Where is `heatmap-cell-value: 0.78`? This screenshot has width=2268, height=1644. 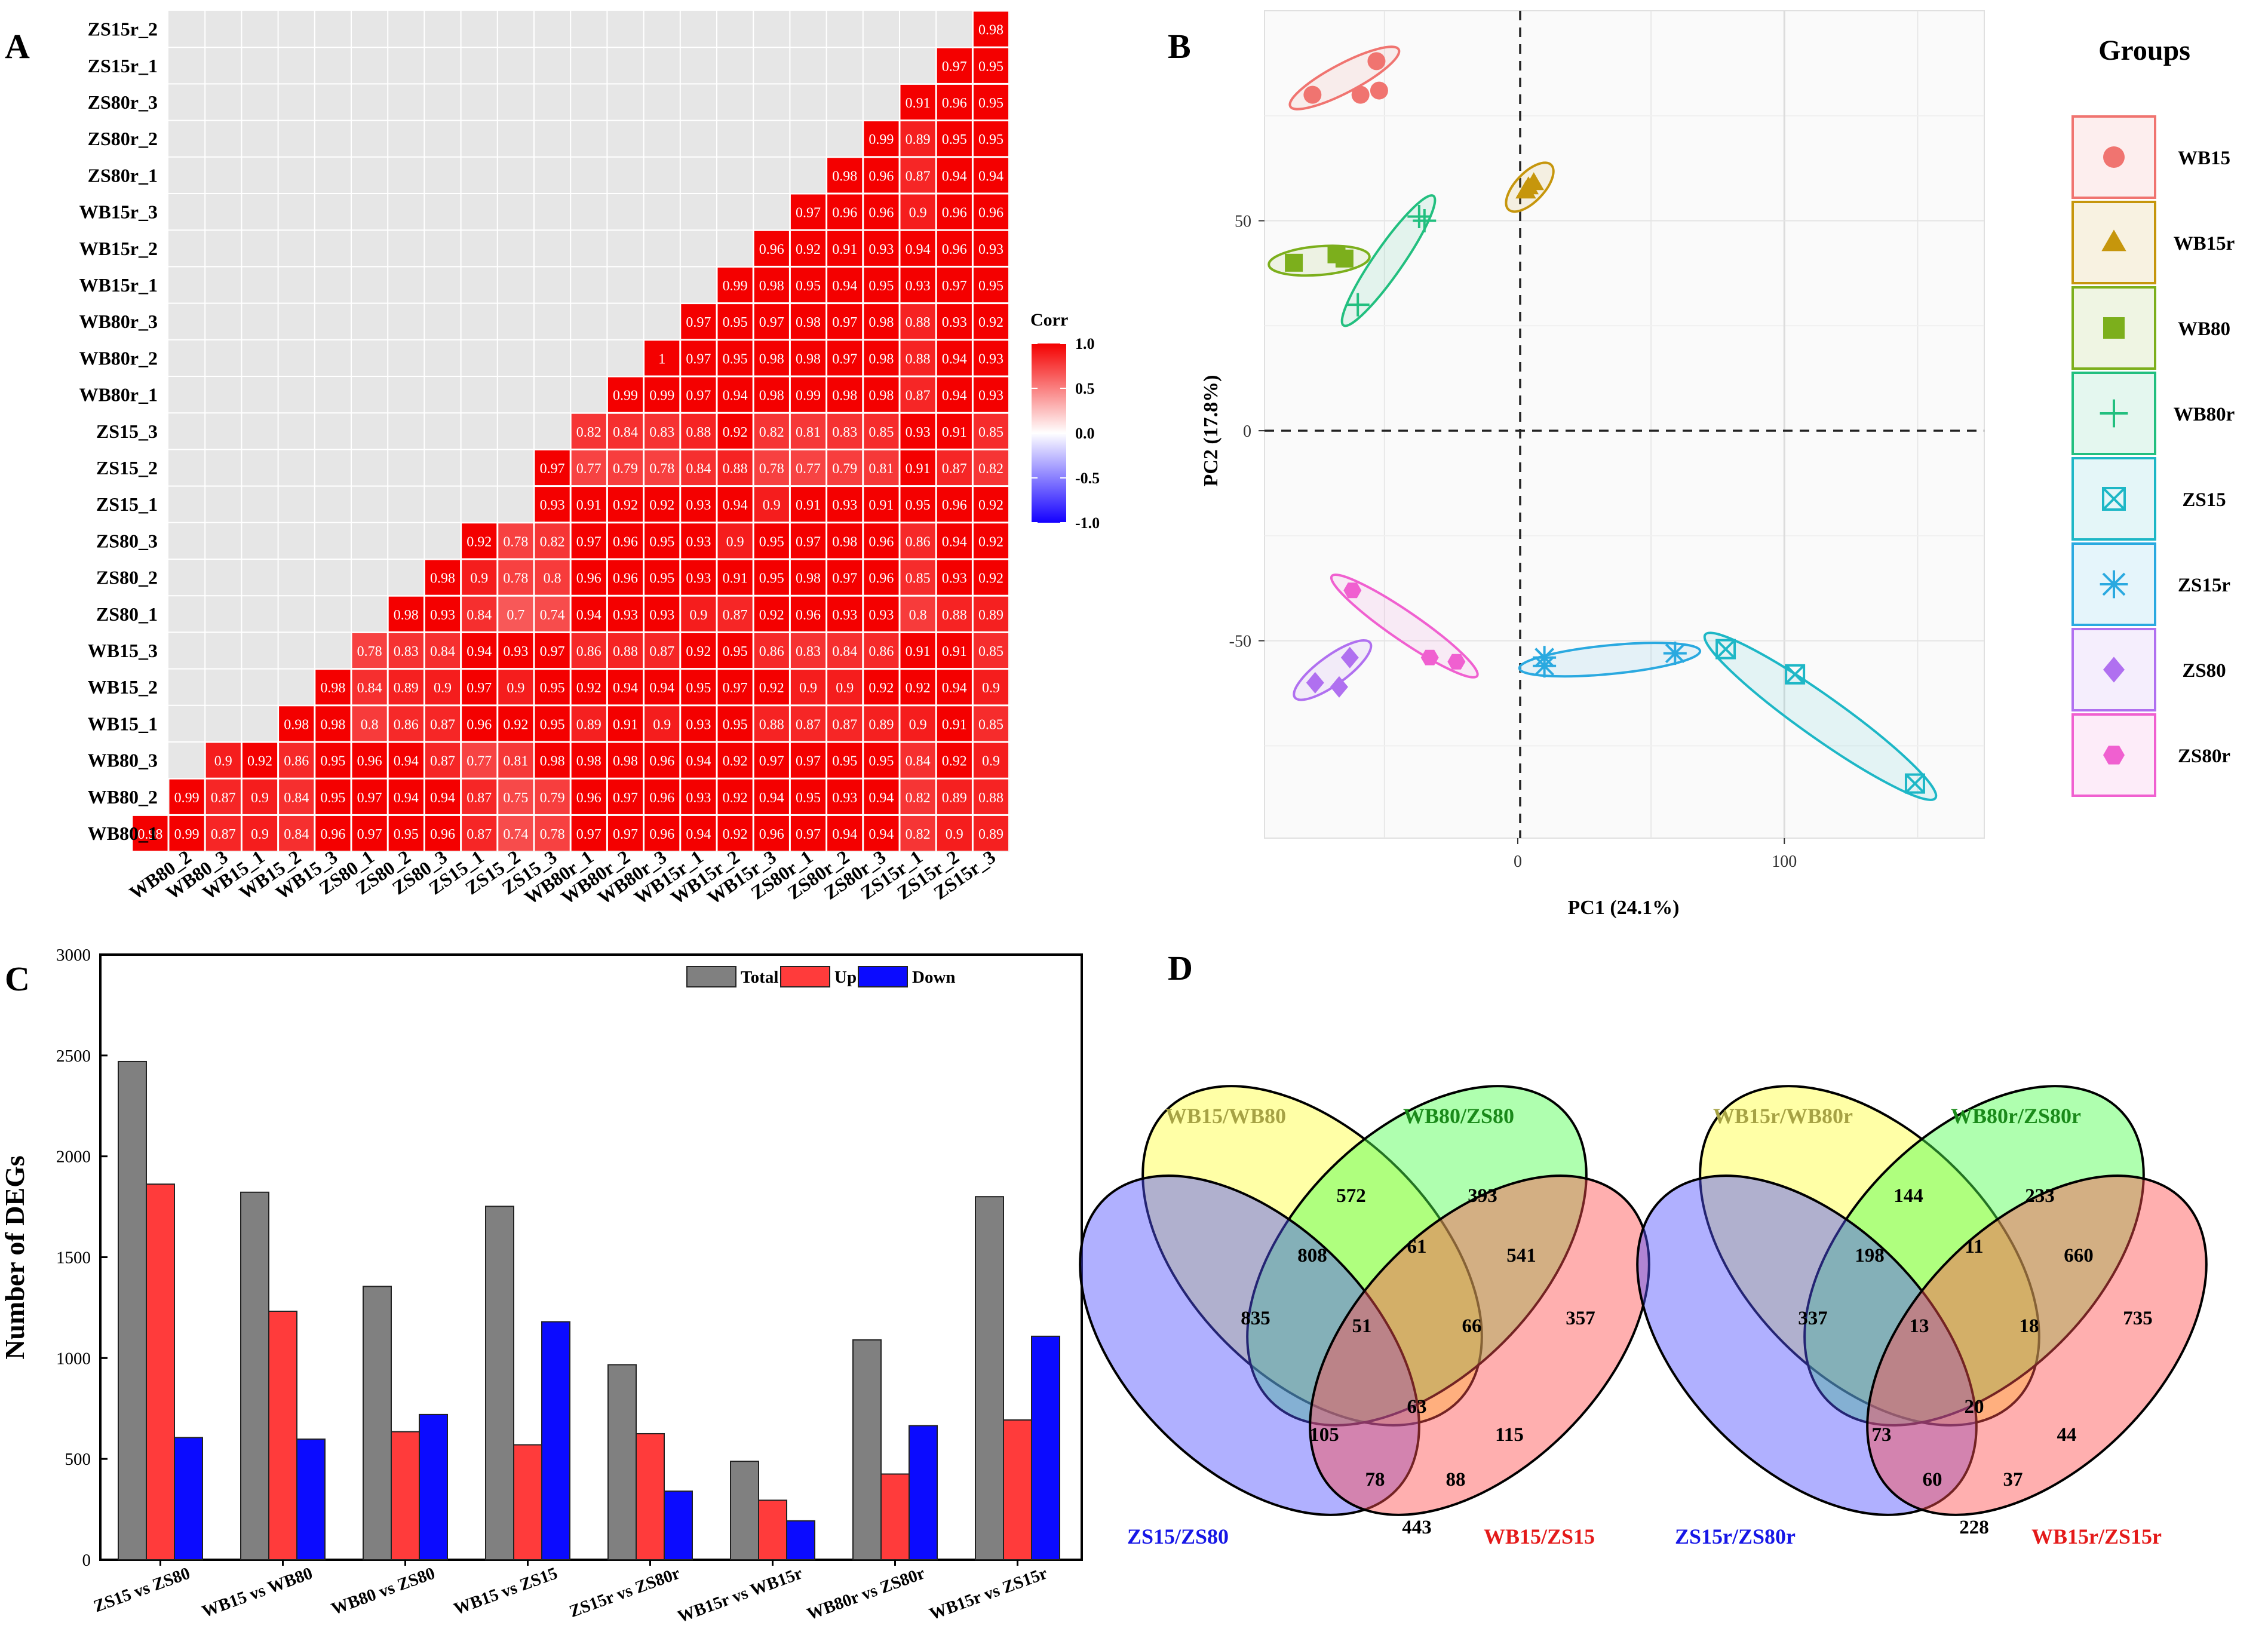
heatmap-cell-value: 0.78 is located at coordinates (771, 469).